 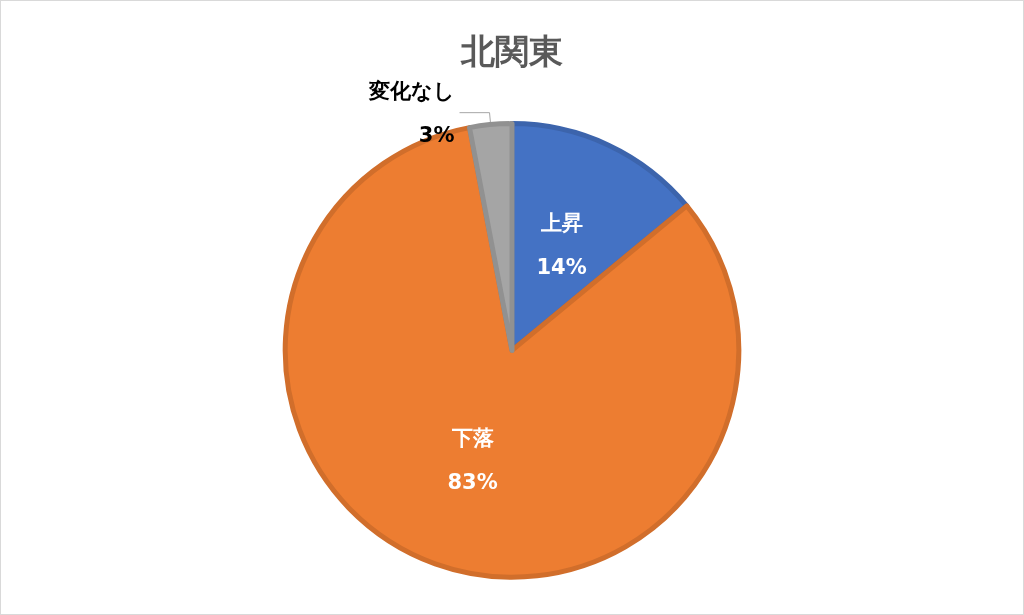 I want to click on slice-label: 上昇, so click(x=561, y=223).